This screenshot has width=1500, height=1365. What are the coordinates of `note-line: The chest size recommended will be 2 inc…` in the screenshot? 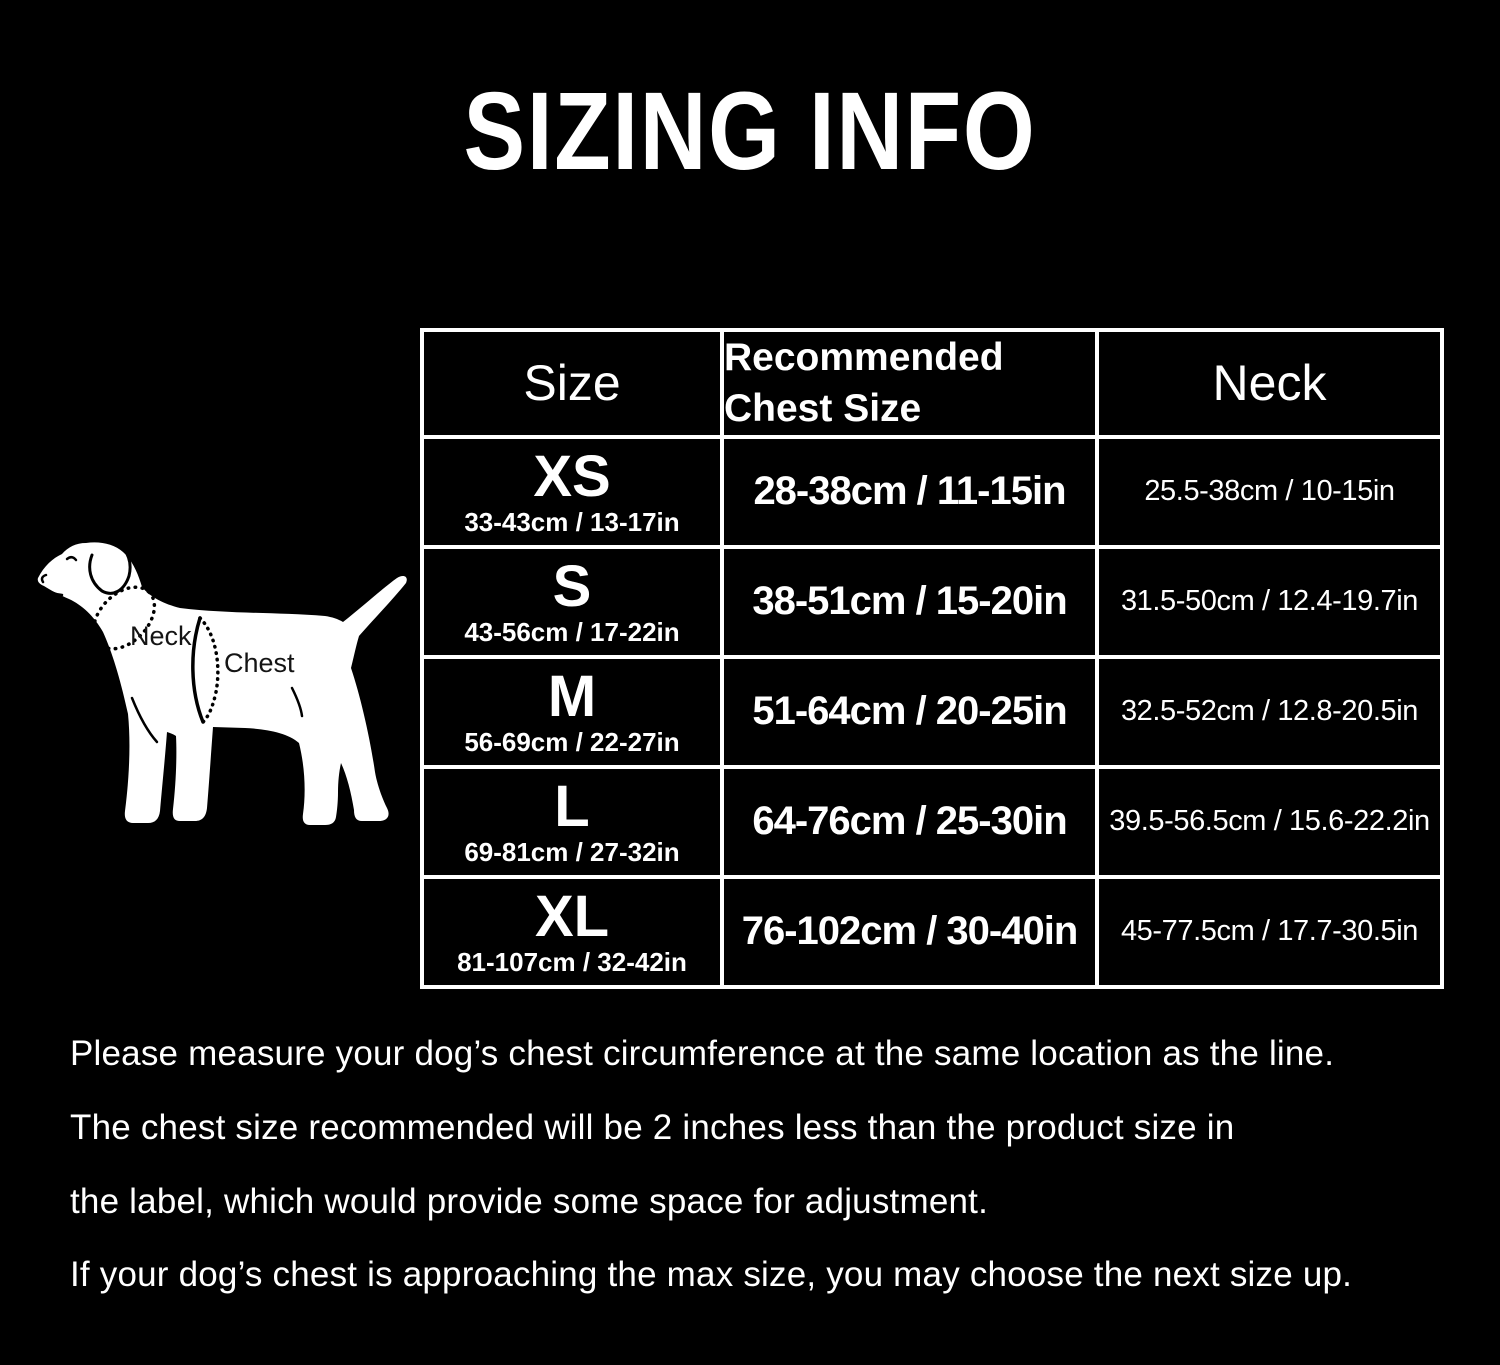 It's located at (652, 1127).